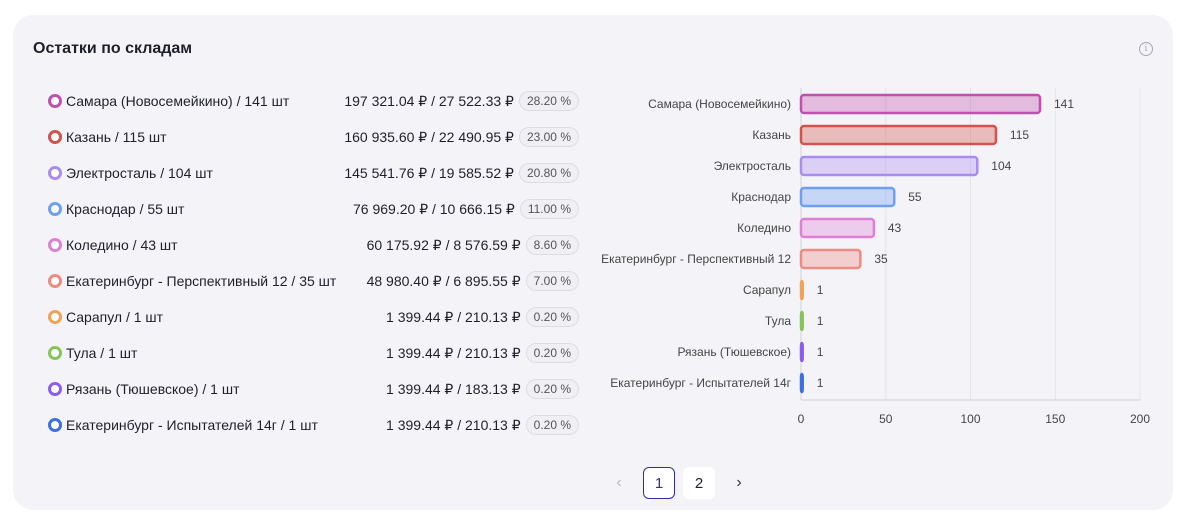  Describe the element at coordinates (429, 172) in the screenshot. I see `warehouse-values: 145 541.76 ₽ / 19 585.52 ₽` at that location.